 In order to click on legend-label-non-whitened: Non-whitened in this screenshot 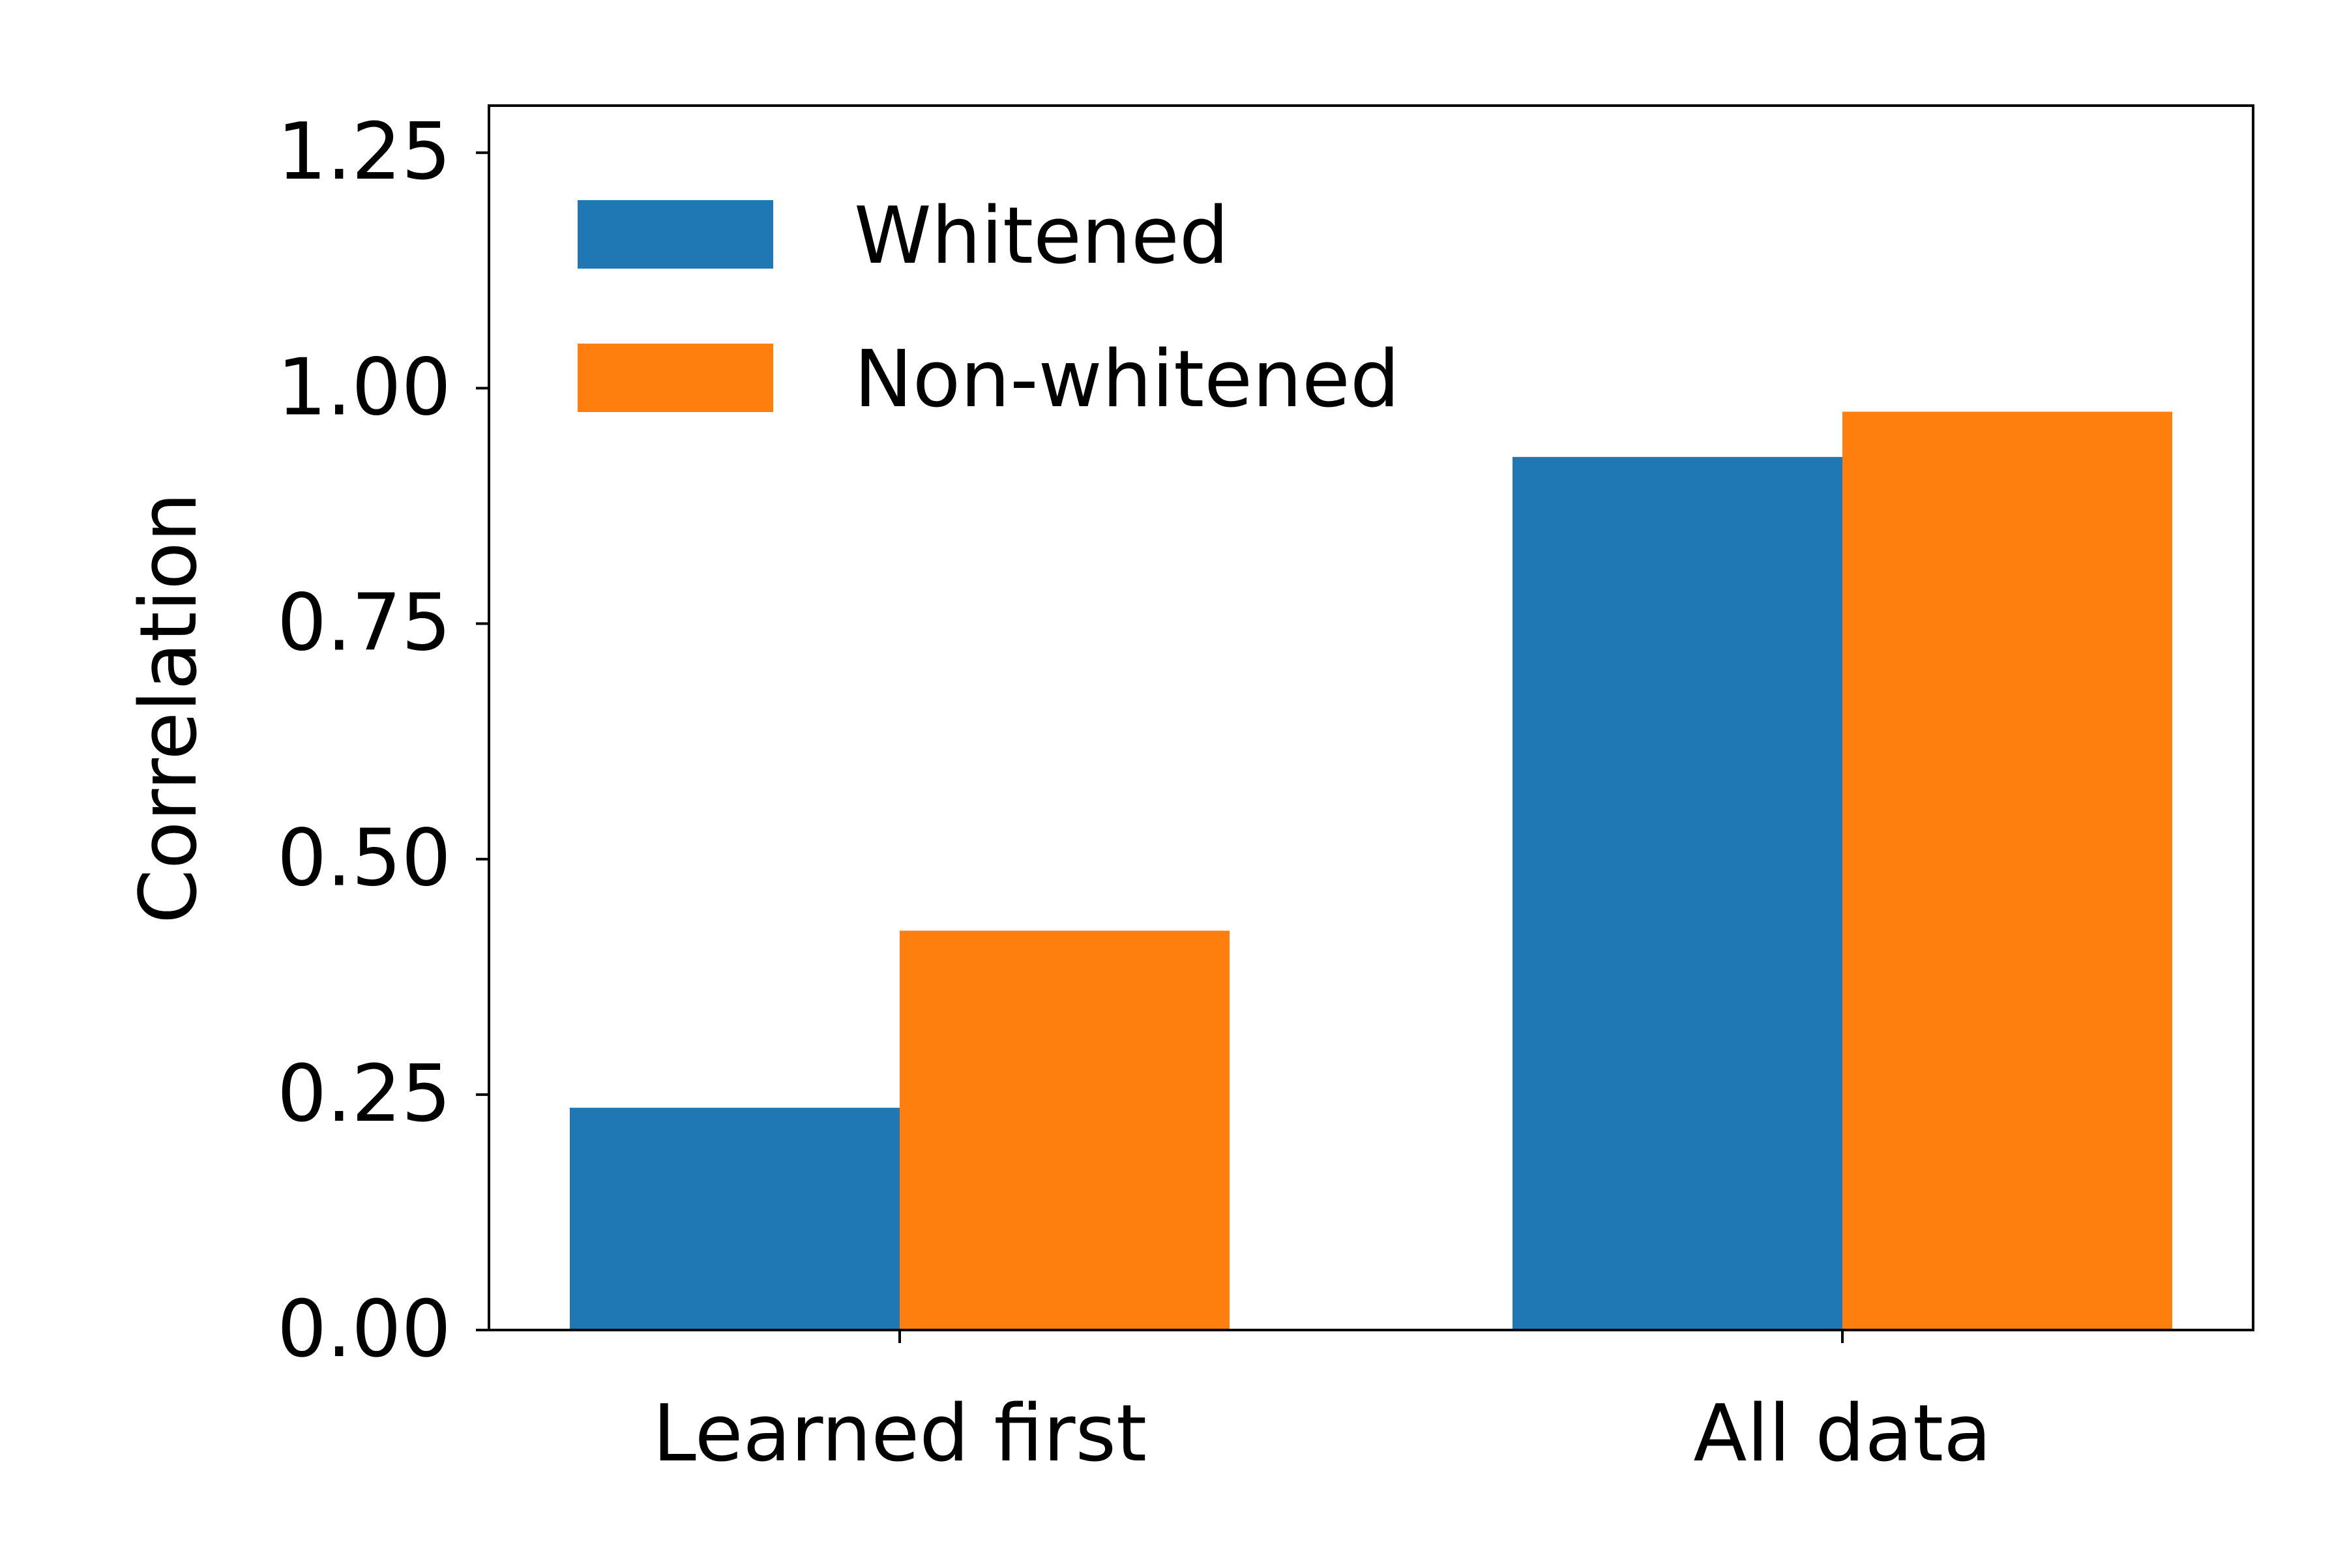, I will do `click(1127, 379)`.